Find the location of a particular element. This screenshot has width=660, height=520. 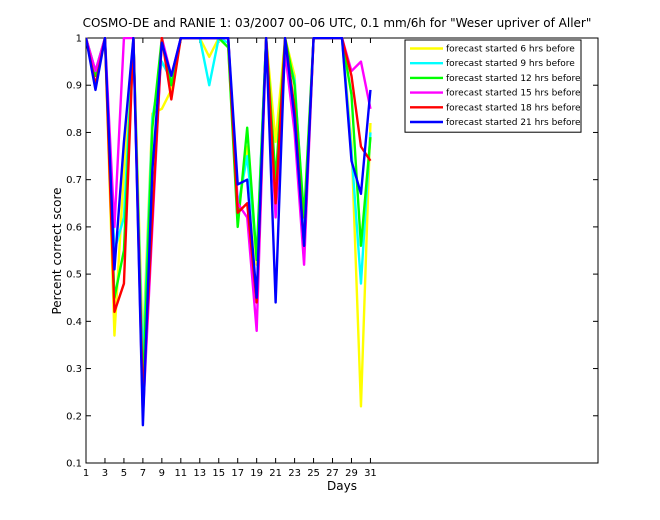

x-tick-label: 29 is located at coordinates (351, 473).